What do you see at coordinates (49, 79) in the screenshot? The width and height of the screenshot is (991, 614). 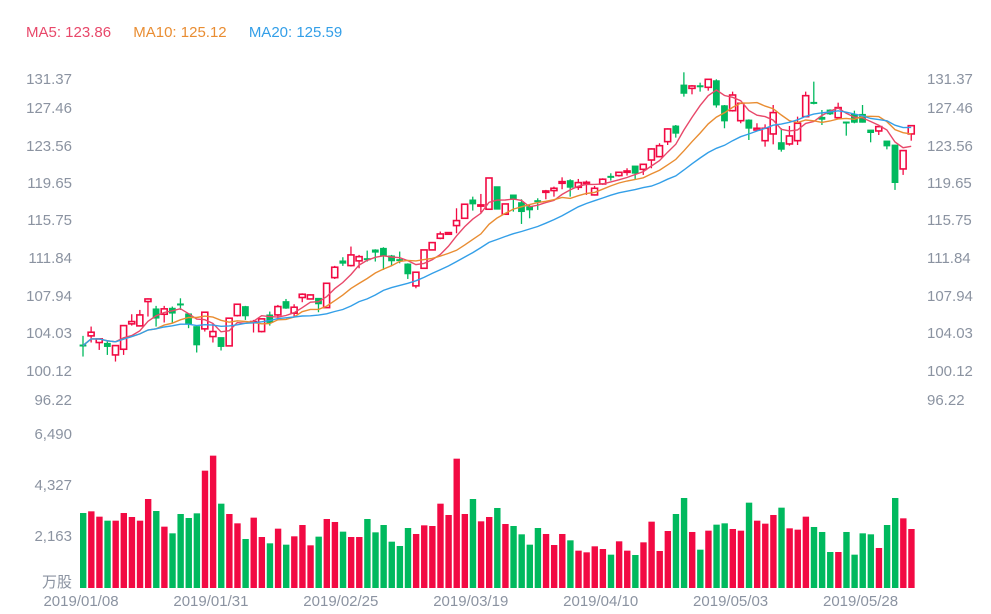 I see `price-axis-label-left: 131.37` at bounding box center [49, 79].